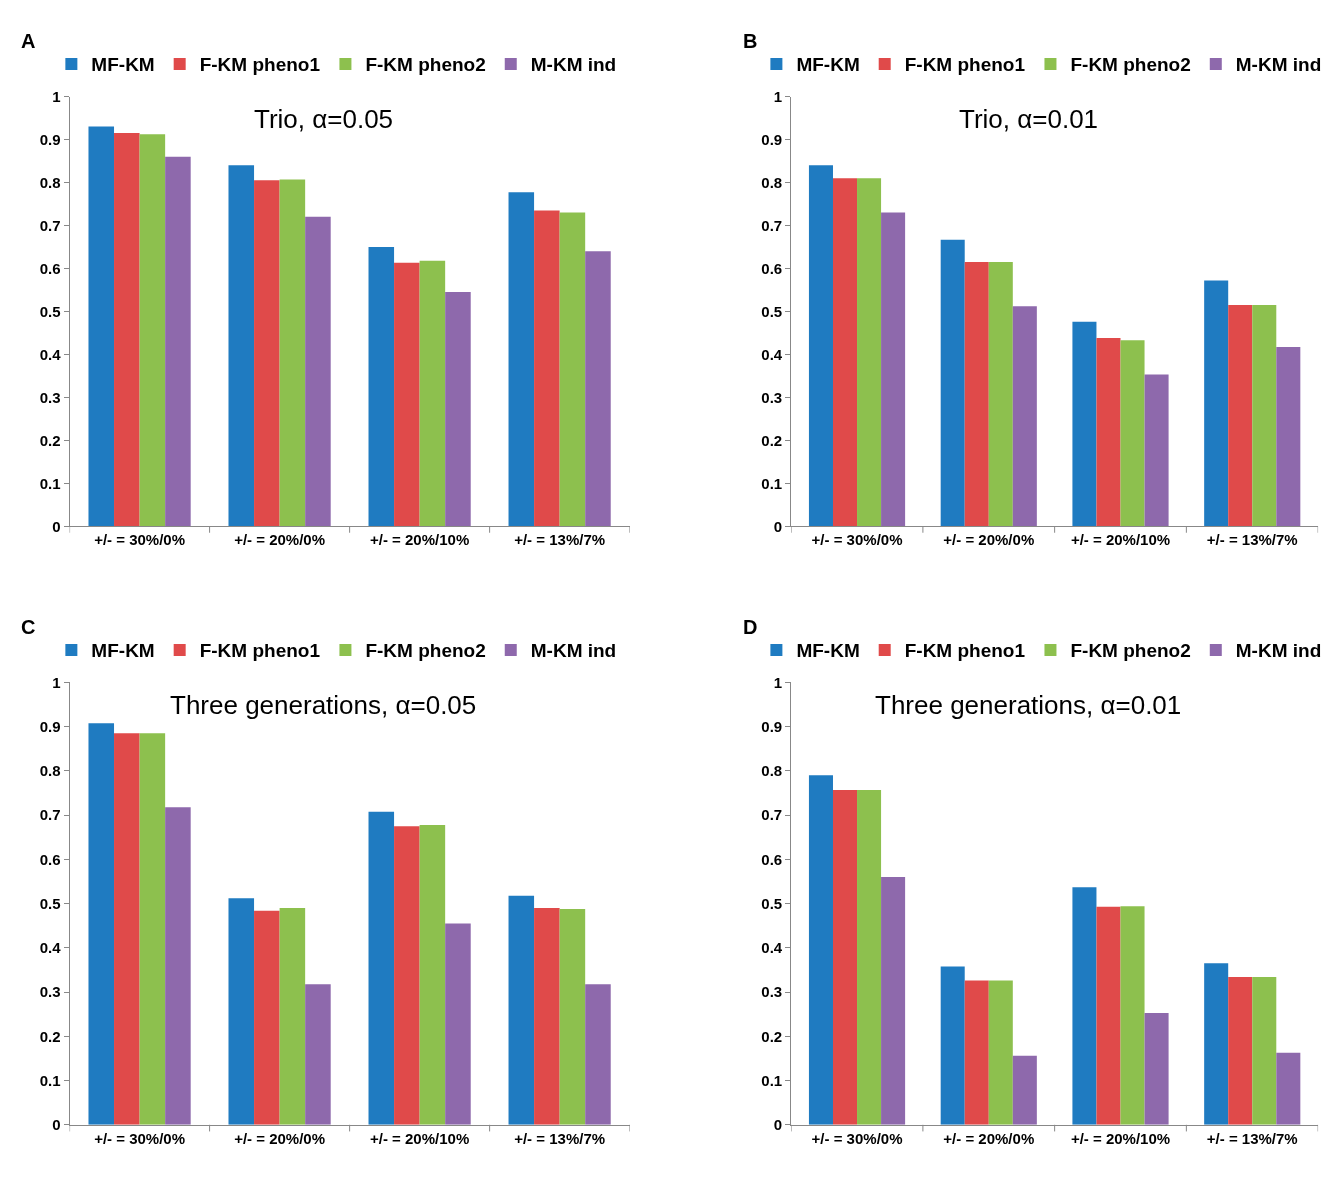 The height and width of the screenshot is (1189, 1344). Describe the element at coordinates (323, 705) in the screenshot. I see `chart-title: Three generations, α=0.05` at that location.